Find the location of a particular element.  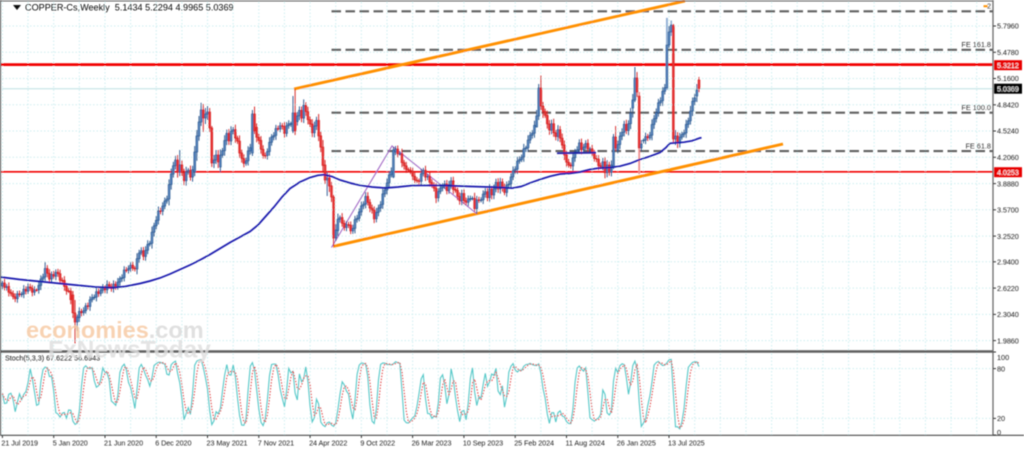

svg-text: 26 Mar 2023 is located at coordinates (432, 443).